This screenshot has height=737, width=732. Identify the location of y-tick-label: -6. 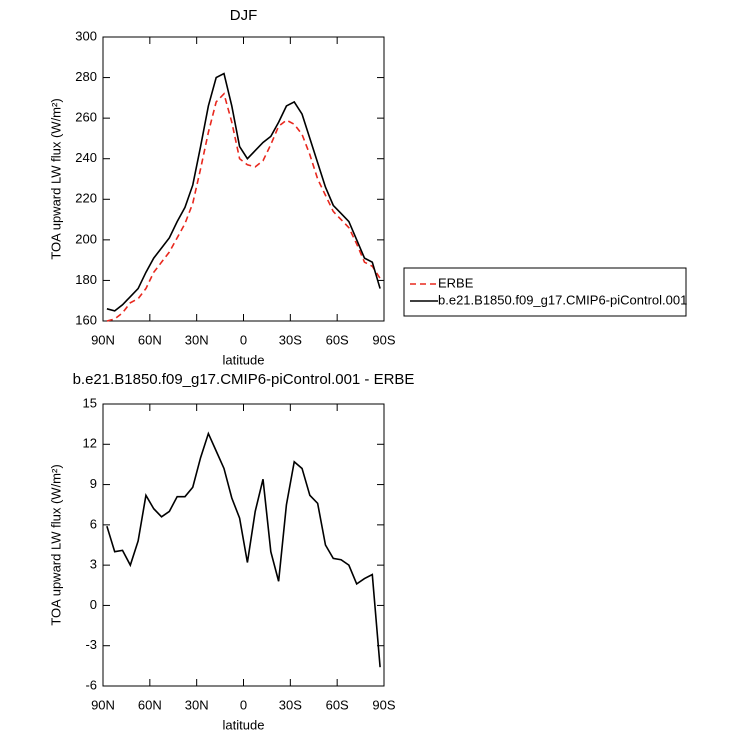
(91, 684).